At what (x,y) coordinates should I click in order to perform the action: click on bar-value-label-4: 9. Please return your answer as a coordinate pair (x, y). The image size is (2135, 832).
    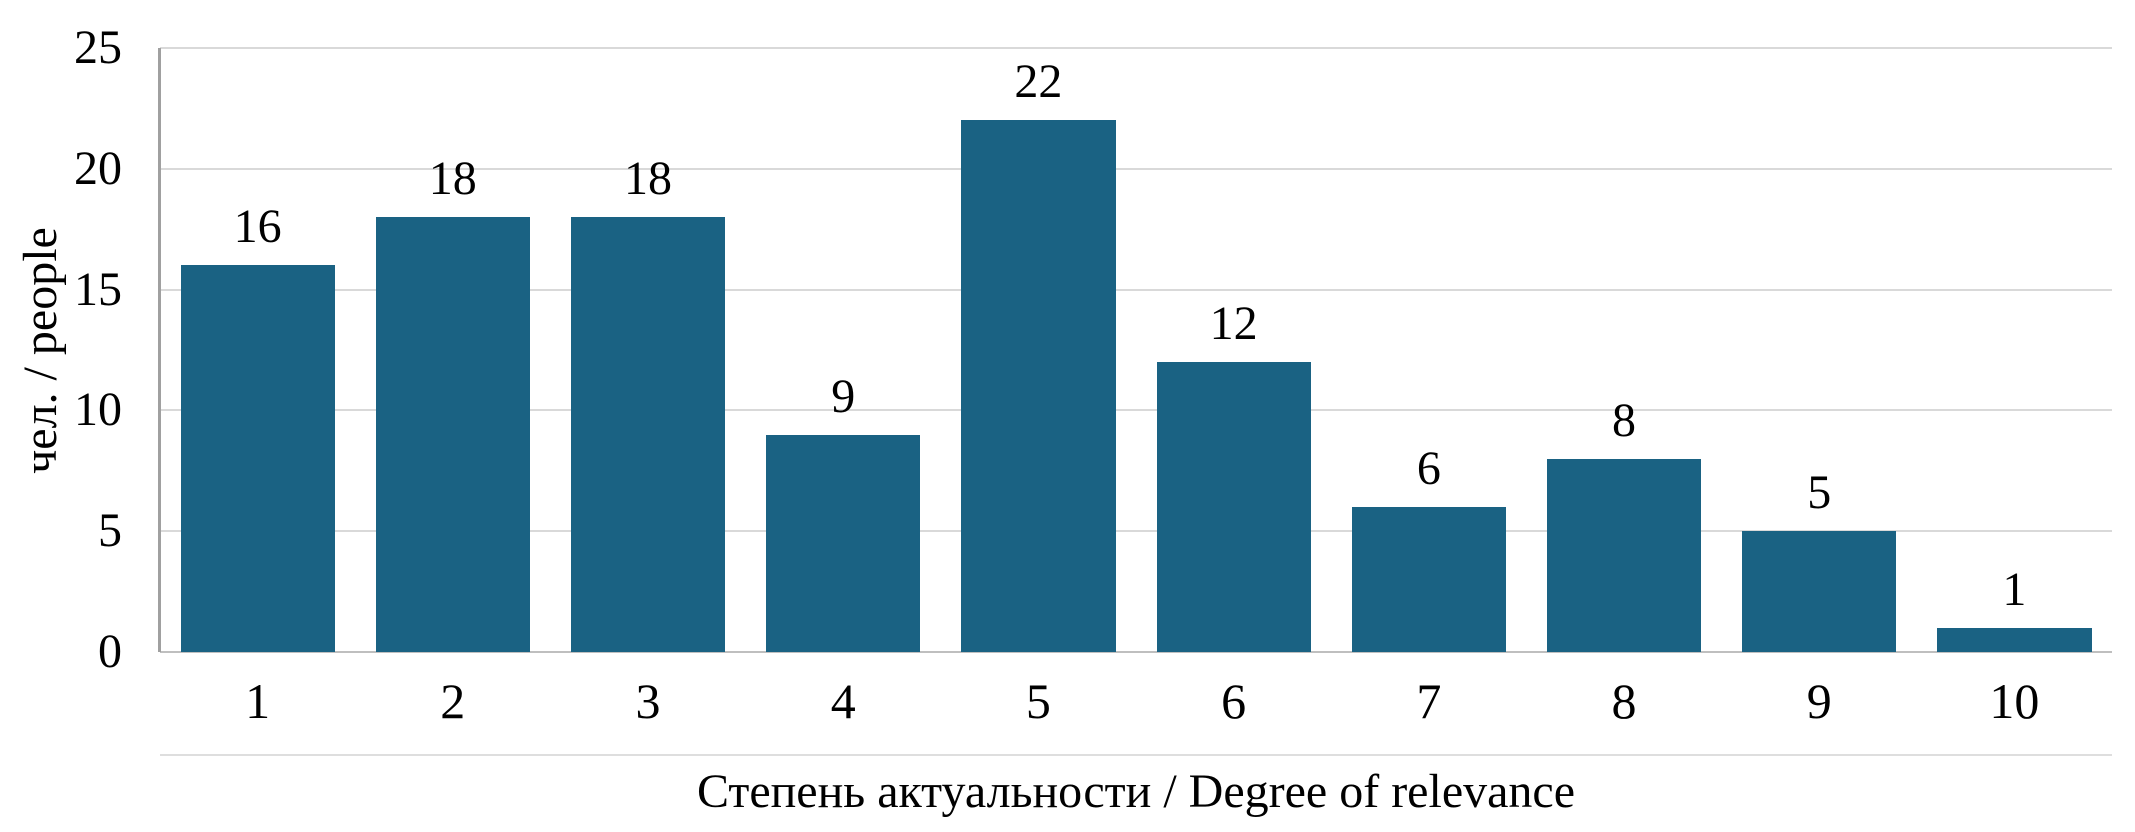
    Looking at the image, I should click on (843, 396).